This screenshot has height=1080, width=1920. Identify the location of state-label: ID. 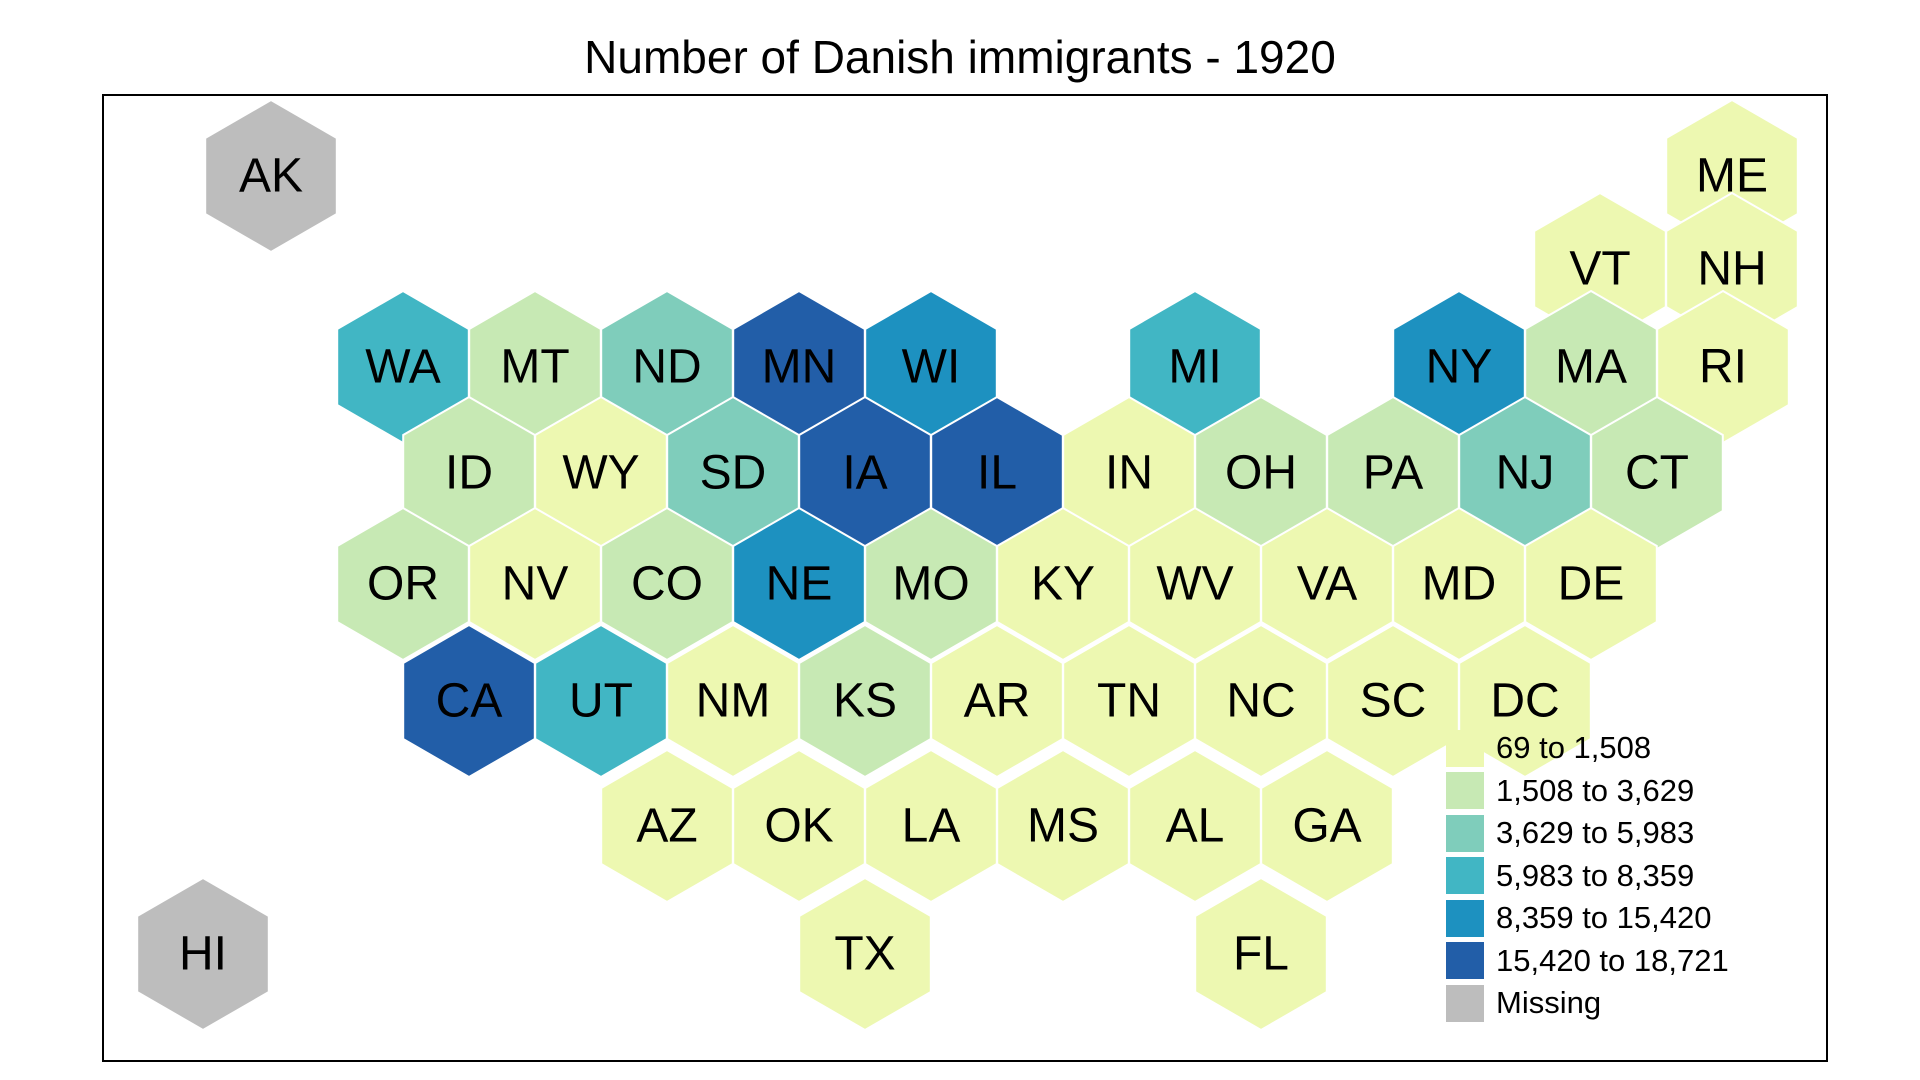
(469, 473).